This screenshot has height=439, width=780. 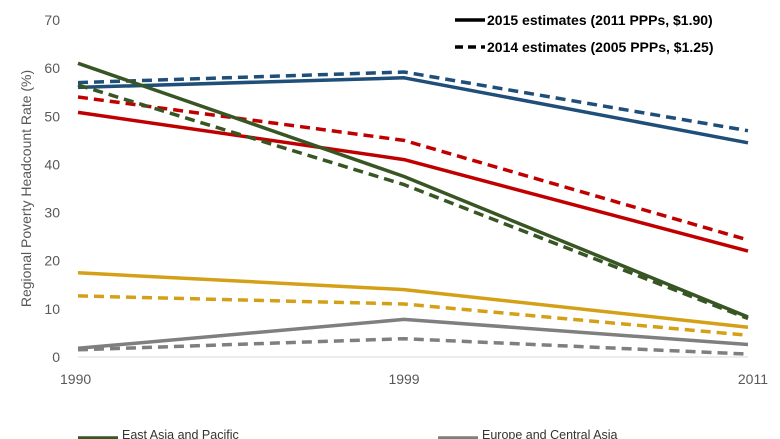 I want to click on y-tick-label: 30, so click(x=52, y=213).